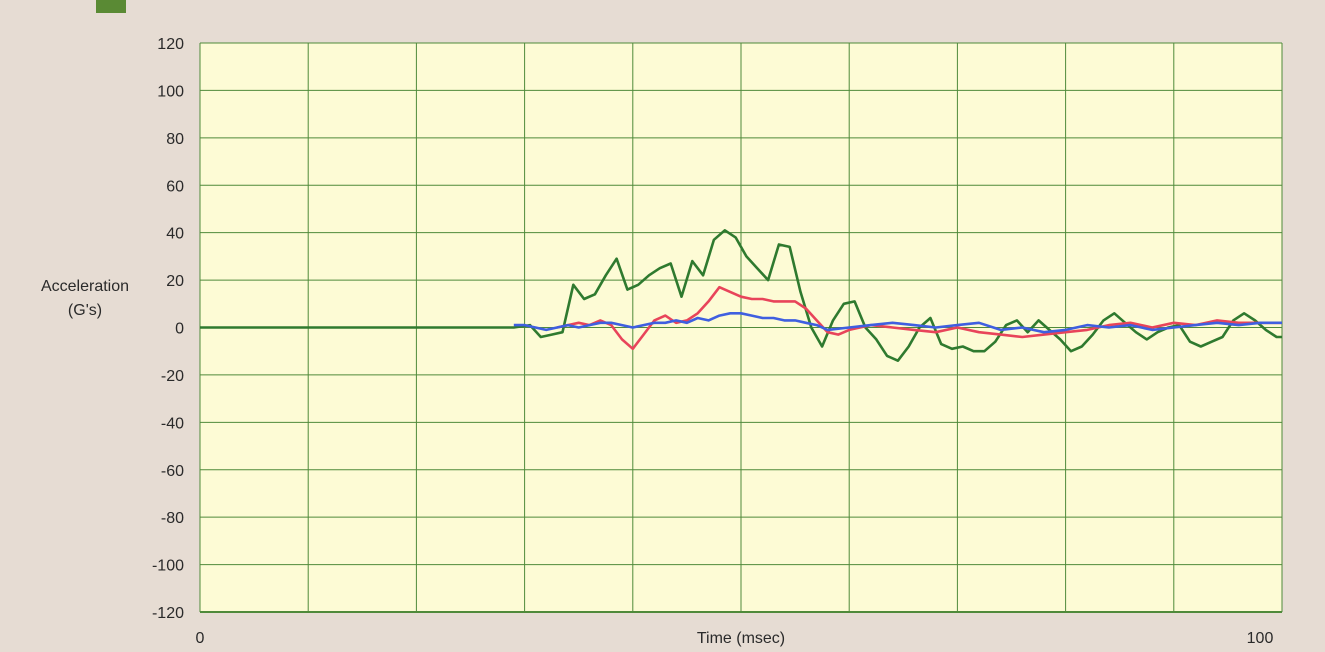 Image resolution: width=1325 pixels, height=652 pixels. I want to click on y-tick-label: -60, so click(172, 471).